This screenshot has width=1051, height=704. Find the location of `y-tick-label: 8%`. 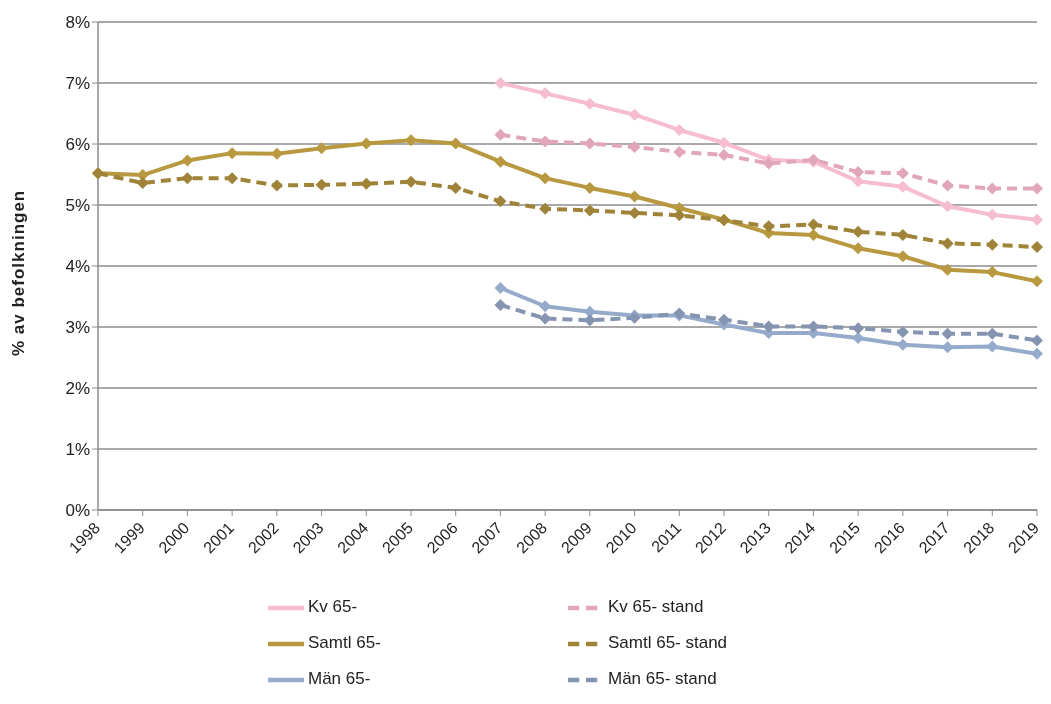

y-tick-label: 8% is located at coordinates (77, 23).